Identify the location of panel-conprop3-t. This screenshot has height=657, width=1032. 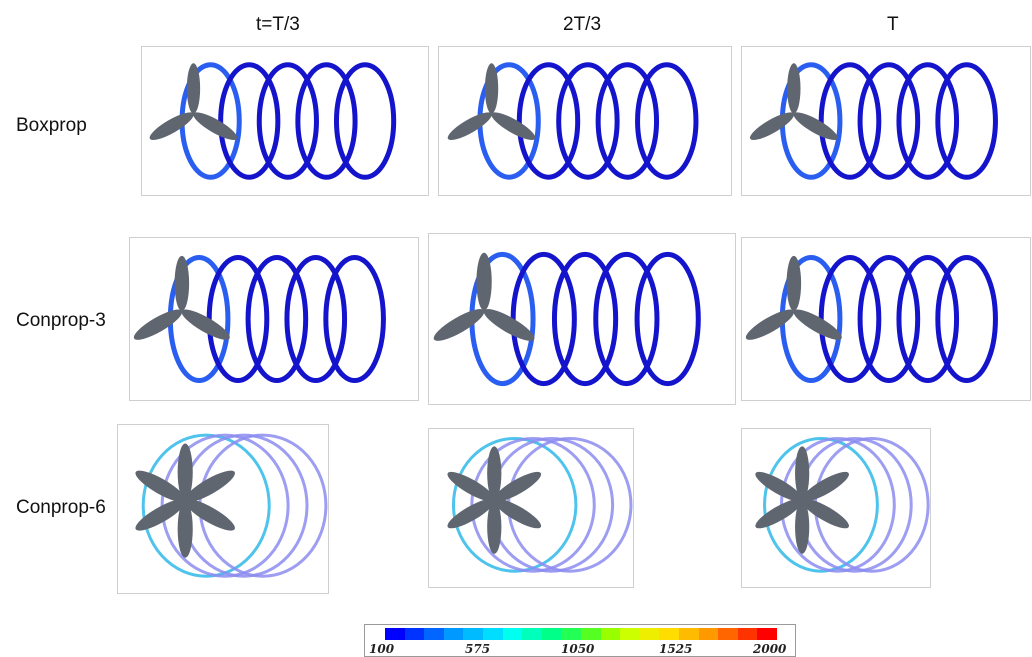
(886, 319).